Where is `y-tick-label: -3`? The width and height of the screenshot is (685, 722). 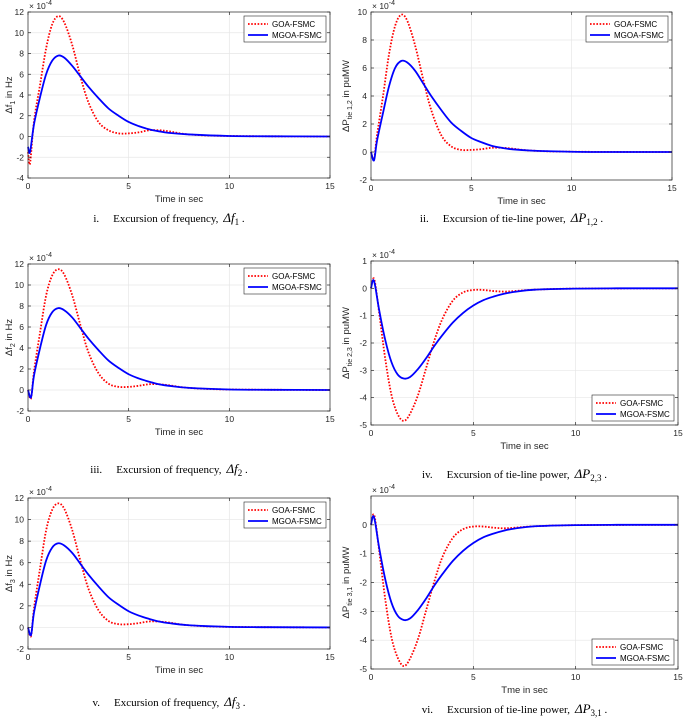
y-tick-label: -3 is located at coordinates (363, 370).